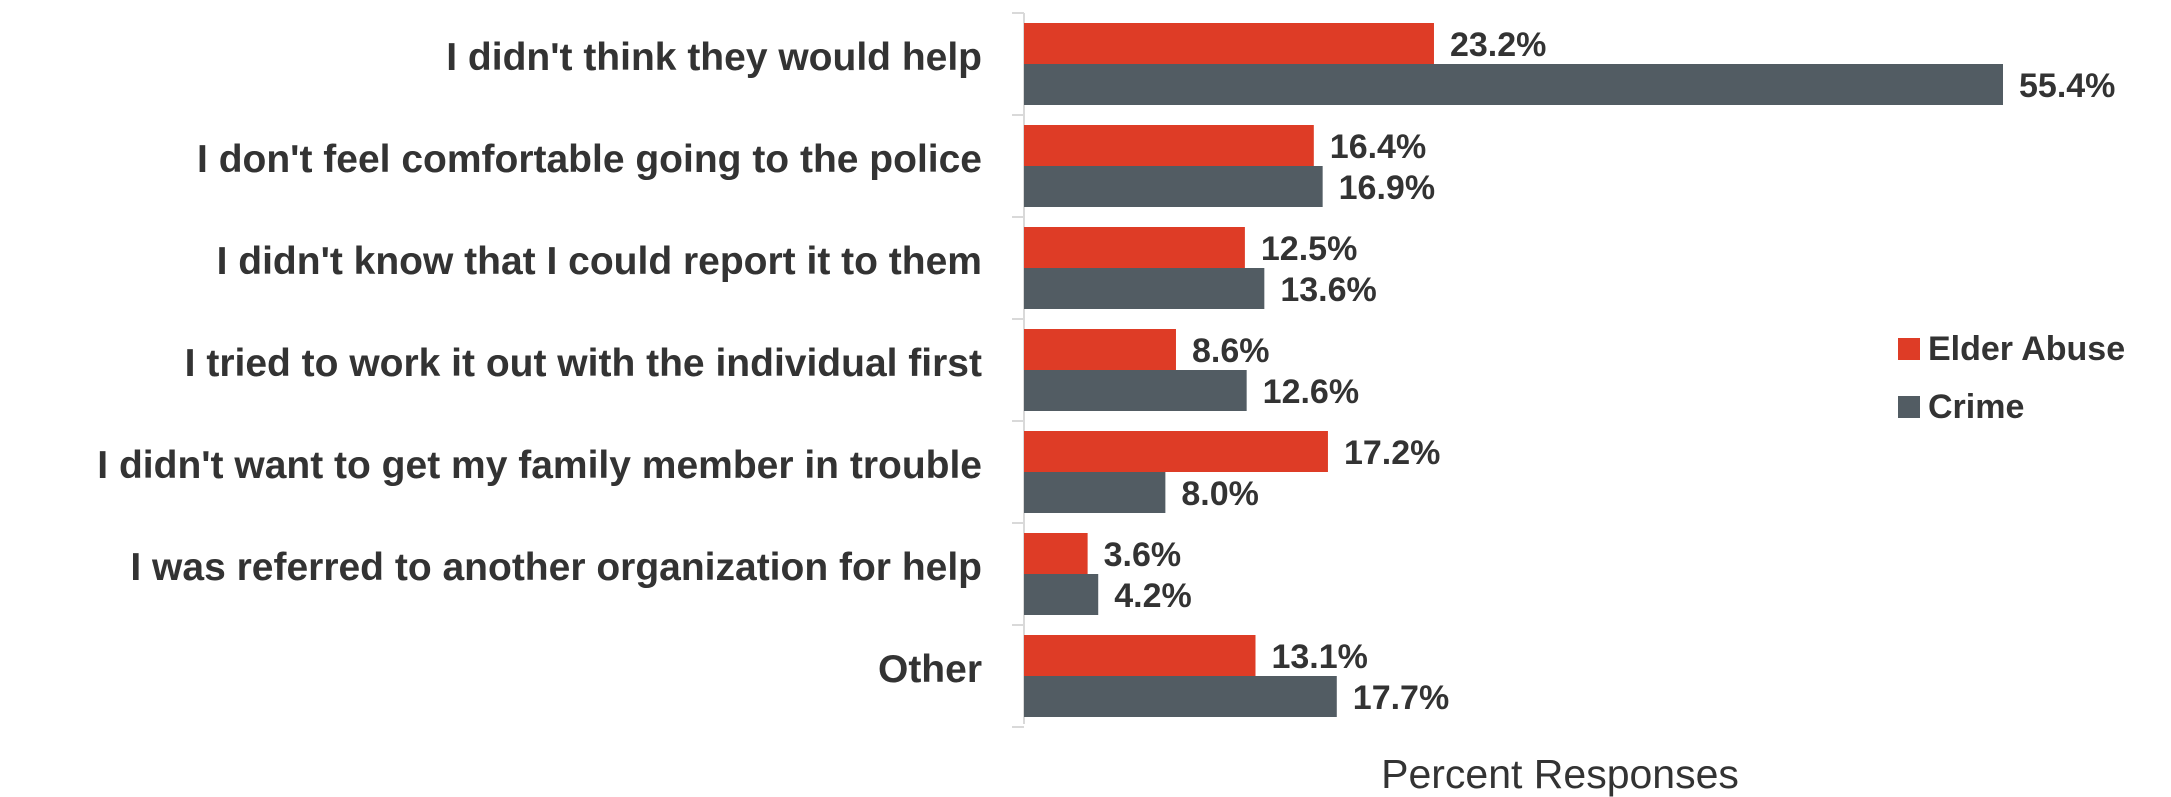 This screenshot has height=797, width=2171. Describe the element at coordinates (1311, 392) in the screenshot. I see `data-label-crime: 12.6%` at that location.